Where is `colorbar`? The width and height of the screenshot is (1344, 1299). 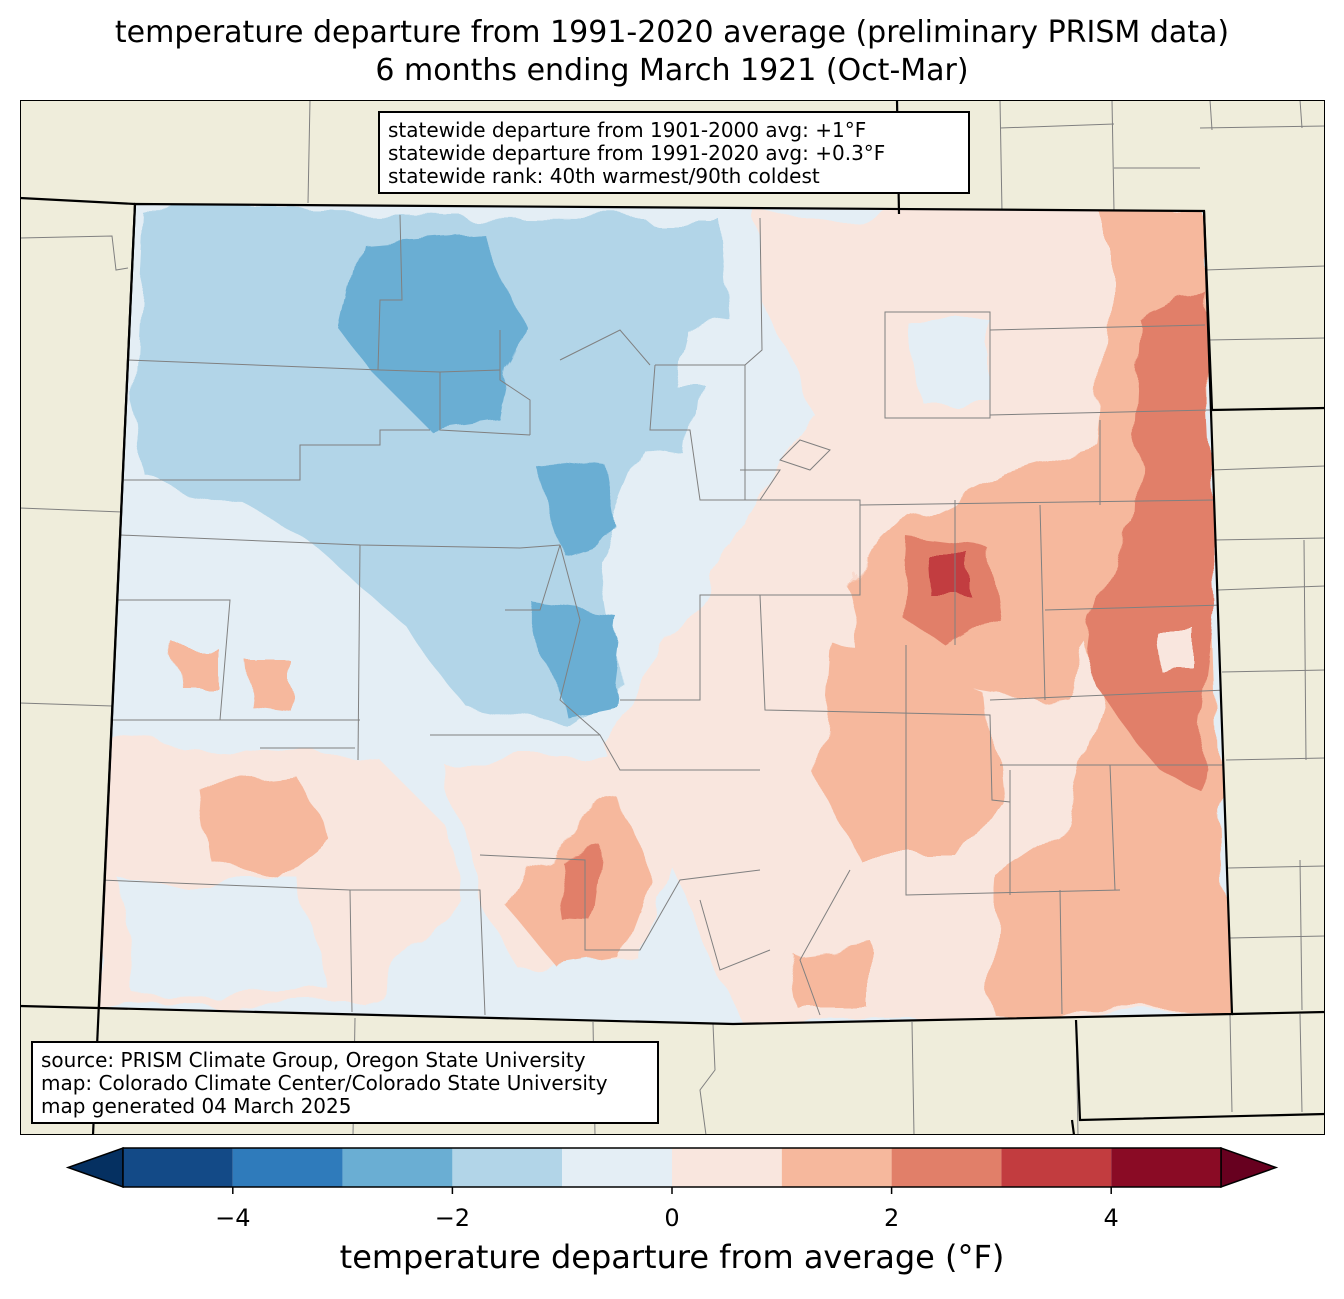
colorbar is located at coordinates (672, 1170).